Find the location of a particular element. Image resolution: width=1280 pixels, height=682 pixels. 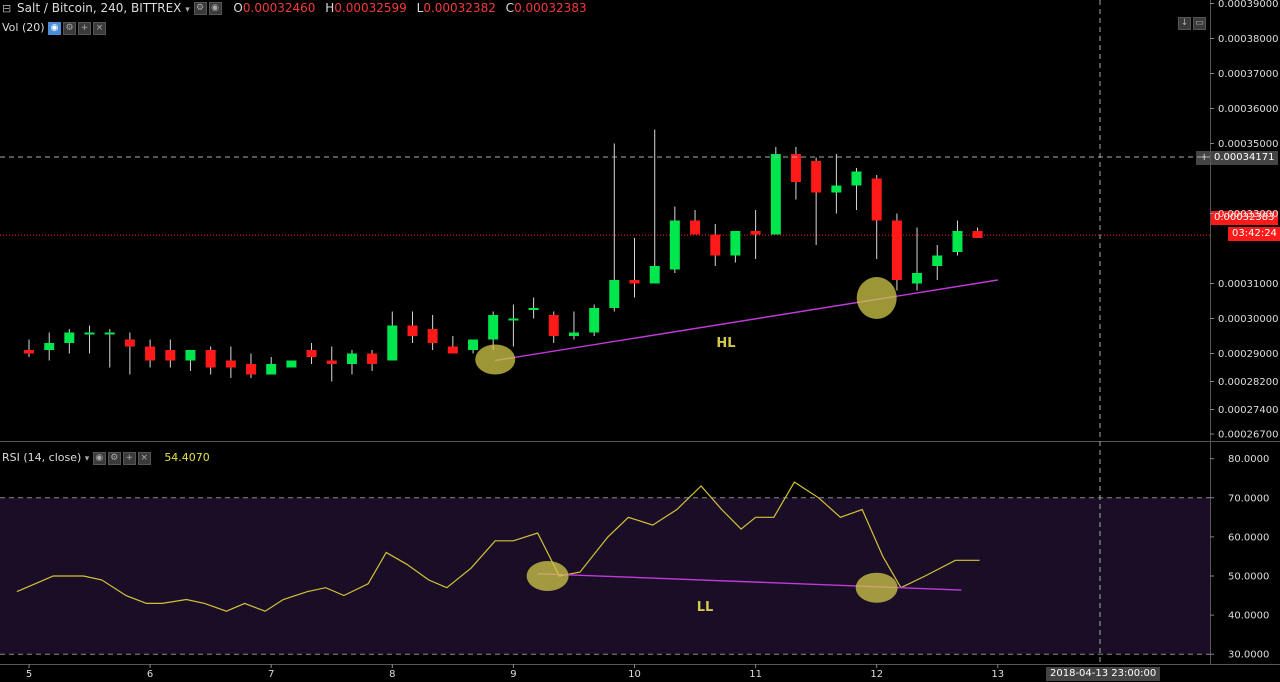

rsi-value: 54.4070 is located at coordinates (187, 457).